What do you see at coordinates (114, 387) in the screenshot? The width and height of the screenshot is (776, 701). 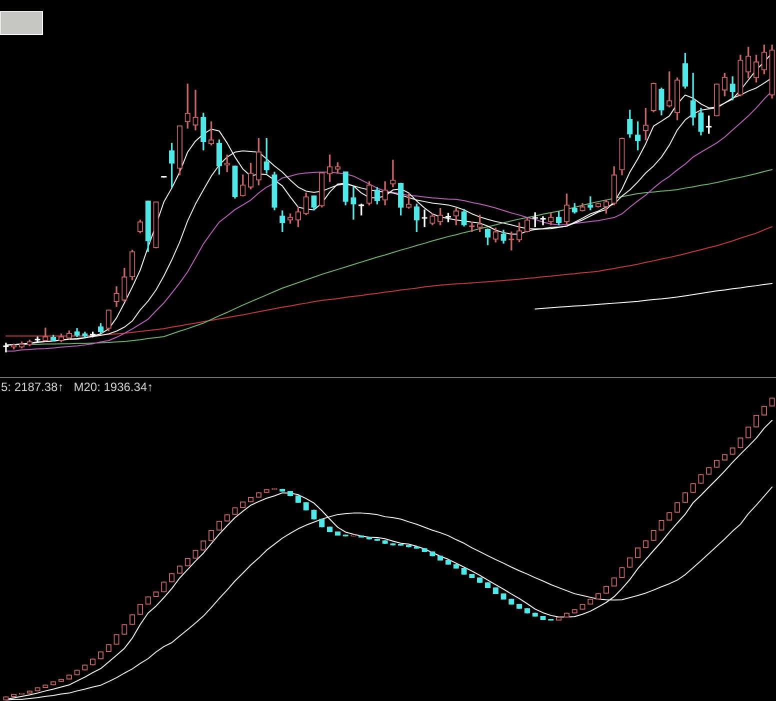 I see `text: M20: 1936.34↑` at bounding box center [114, 387].